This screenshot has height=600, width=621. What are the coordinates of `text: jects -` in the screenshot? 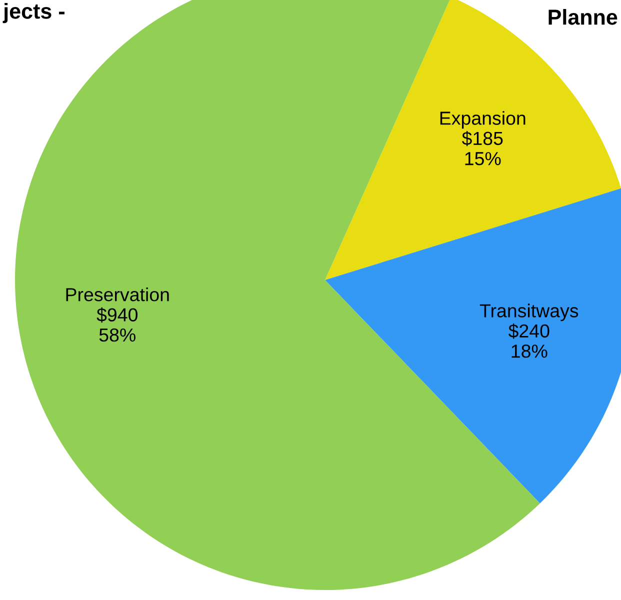 It's located at (33, 13).